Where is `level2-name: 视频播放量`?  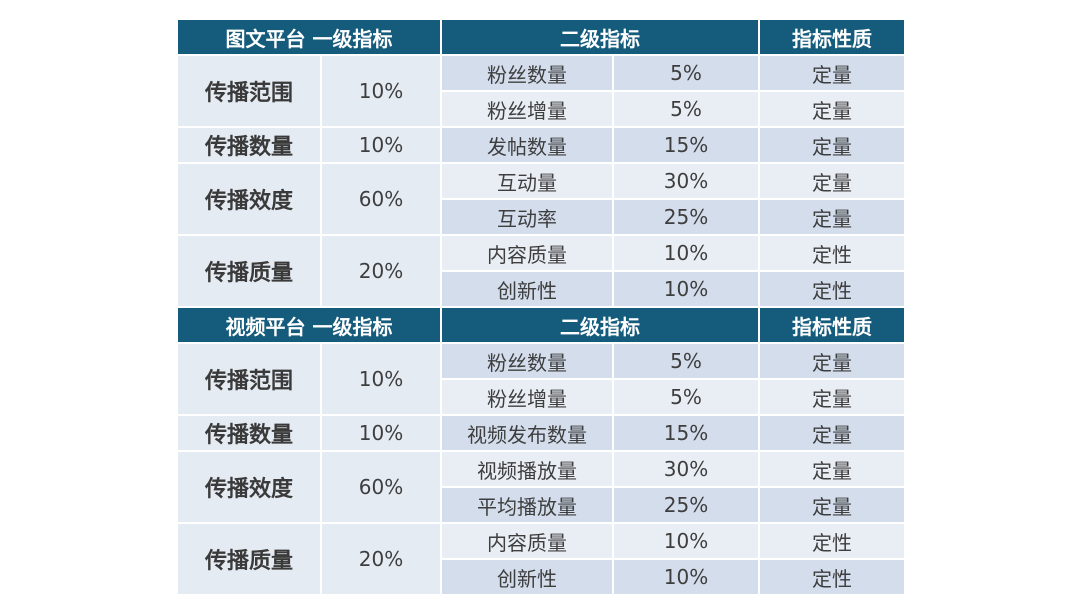
level2-name: 视频播放量 is located at coordinates (527, 469).